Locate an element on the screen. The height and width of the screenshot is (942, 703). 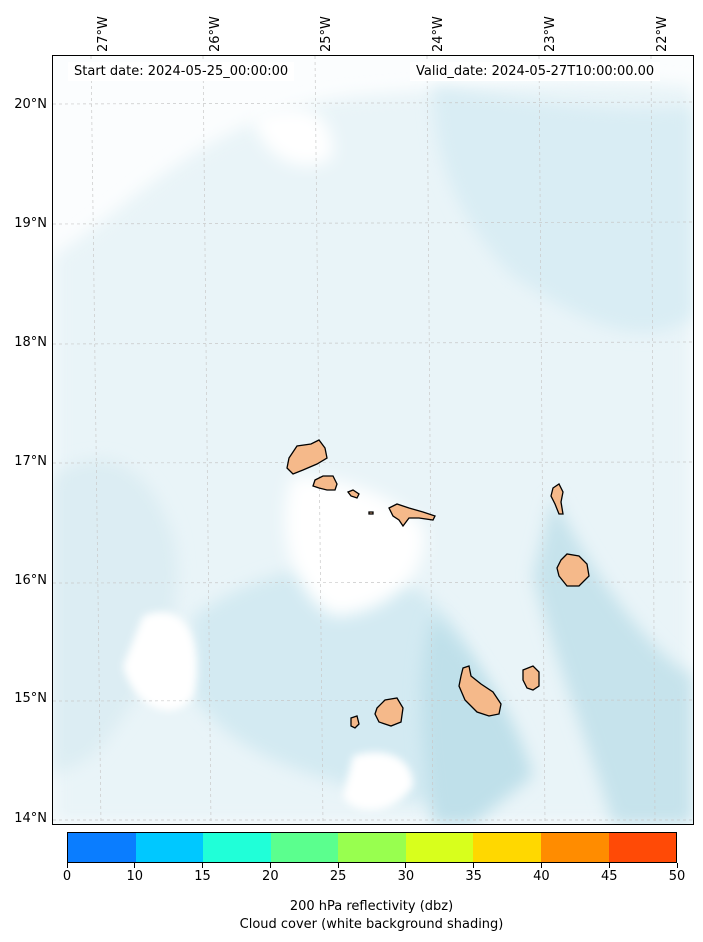
island-fogo is located at coordinates (389, 712).